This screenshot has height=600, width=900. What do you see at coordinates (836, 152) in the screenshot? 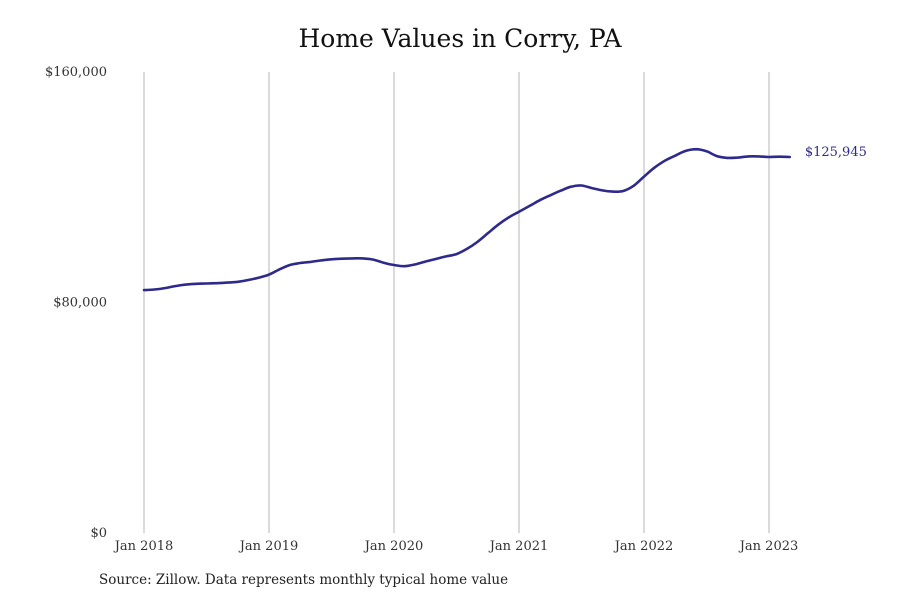
I see `end-value-label: $125,945` at bounding box center [836, 152].